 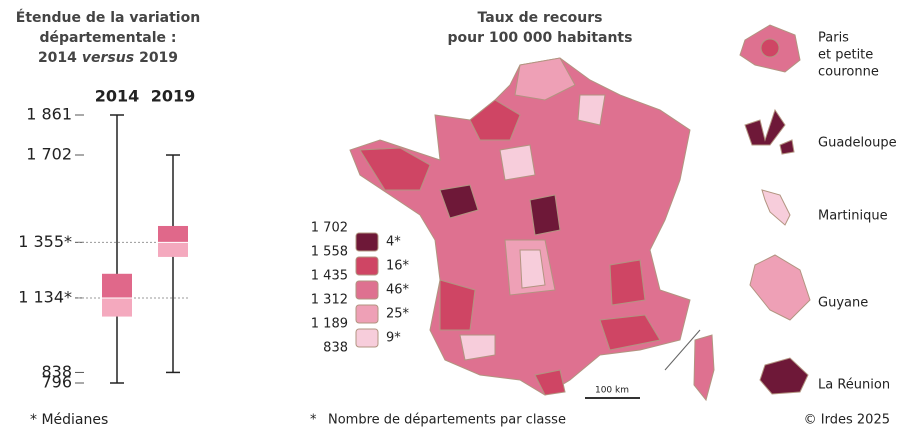 I want to click on year: 2019, so click(x=158, y=58).